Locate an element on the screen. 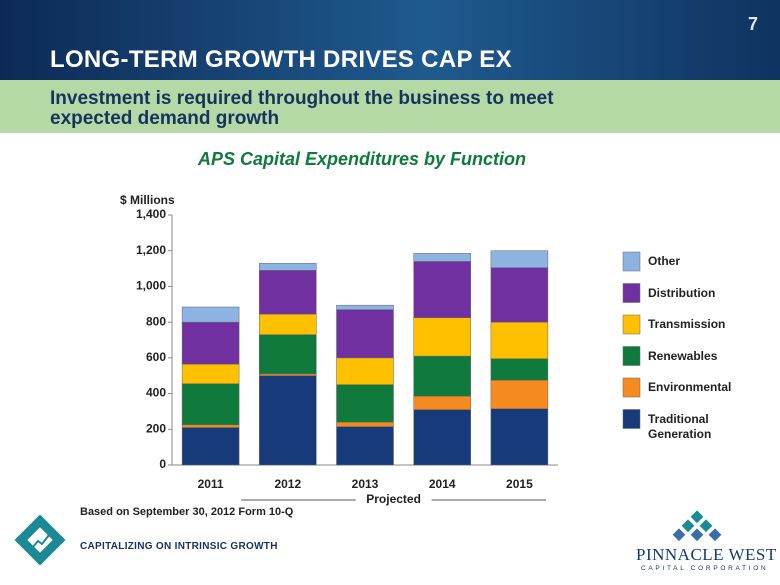 This screenshot has height=585, width=780. legend-label: Environmental is located at coordinates (690, 387).